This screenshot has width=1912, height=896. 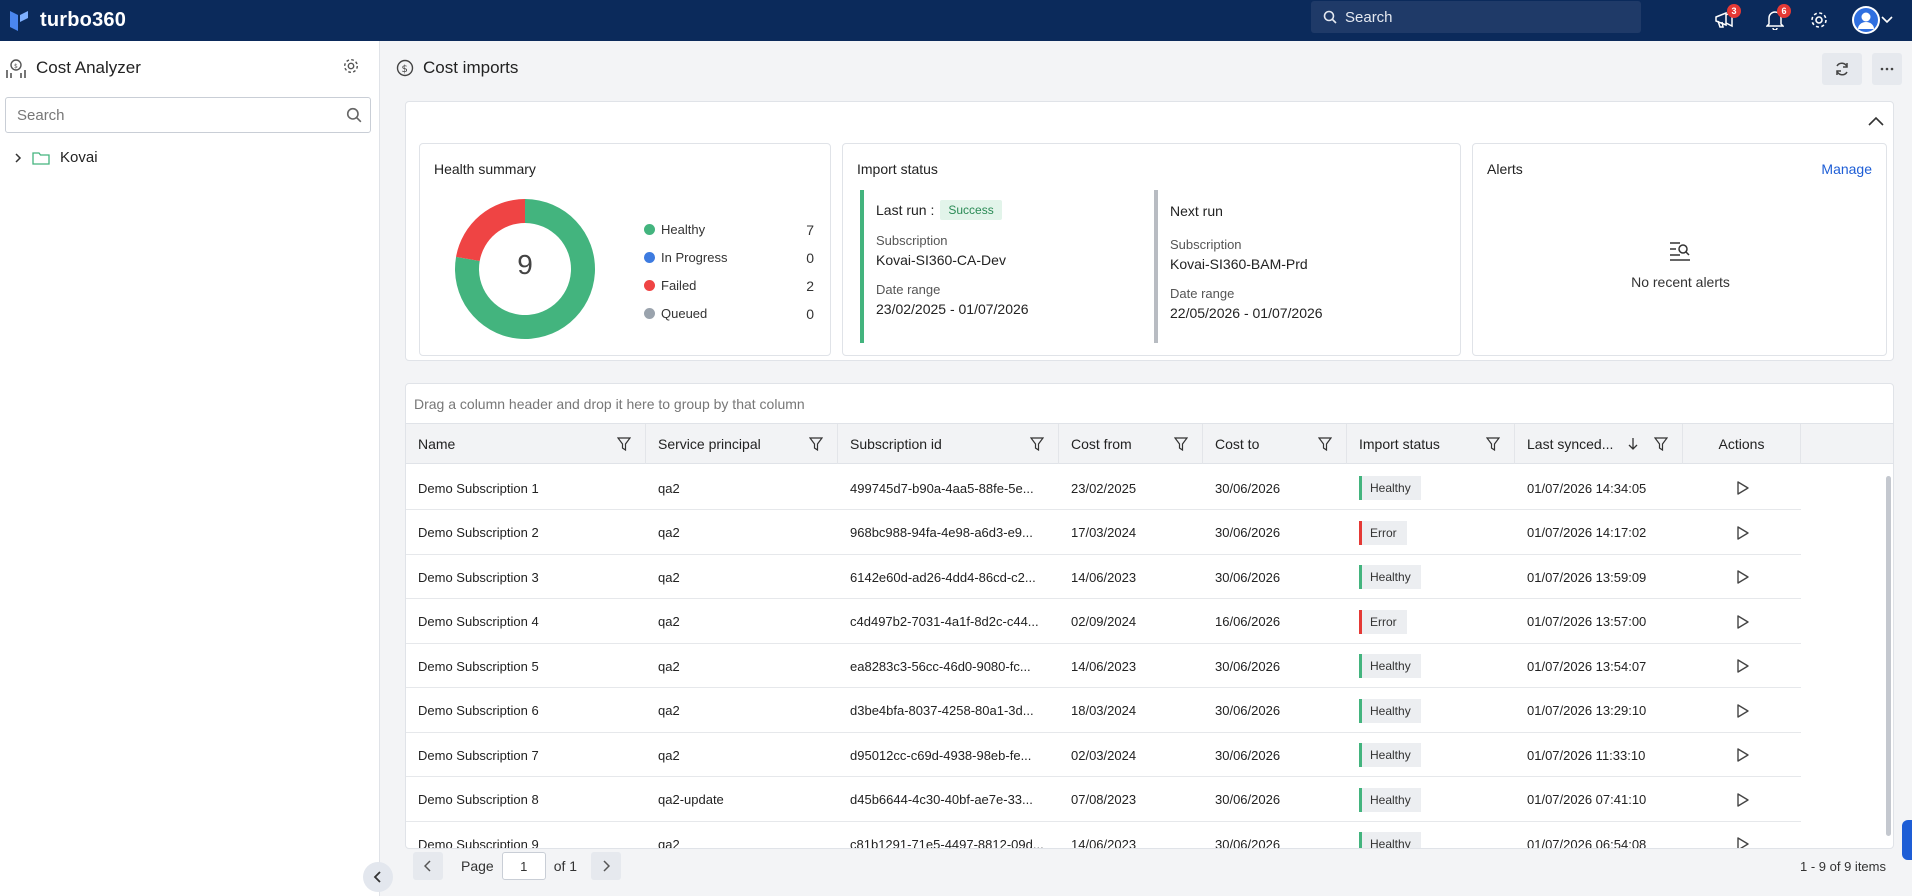 I want to click on last-run-status-badge: Success, so click(x=971, y=210).